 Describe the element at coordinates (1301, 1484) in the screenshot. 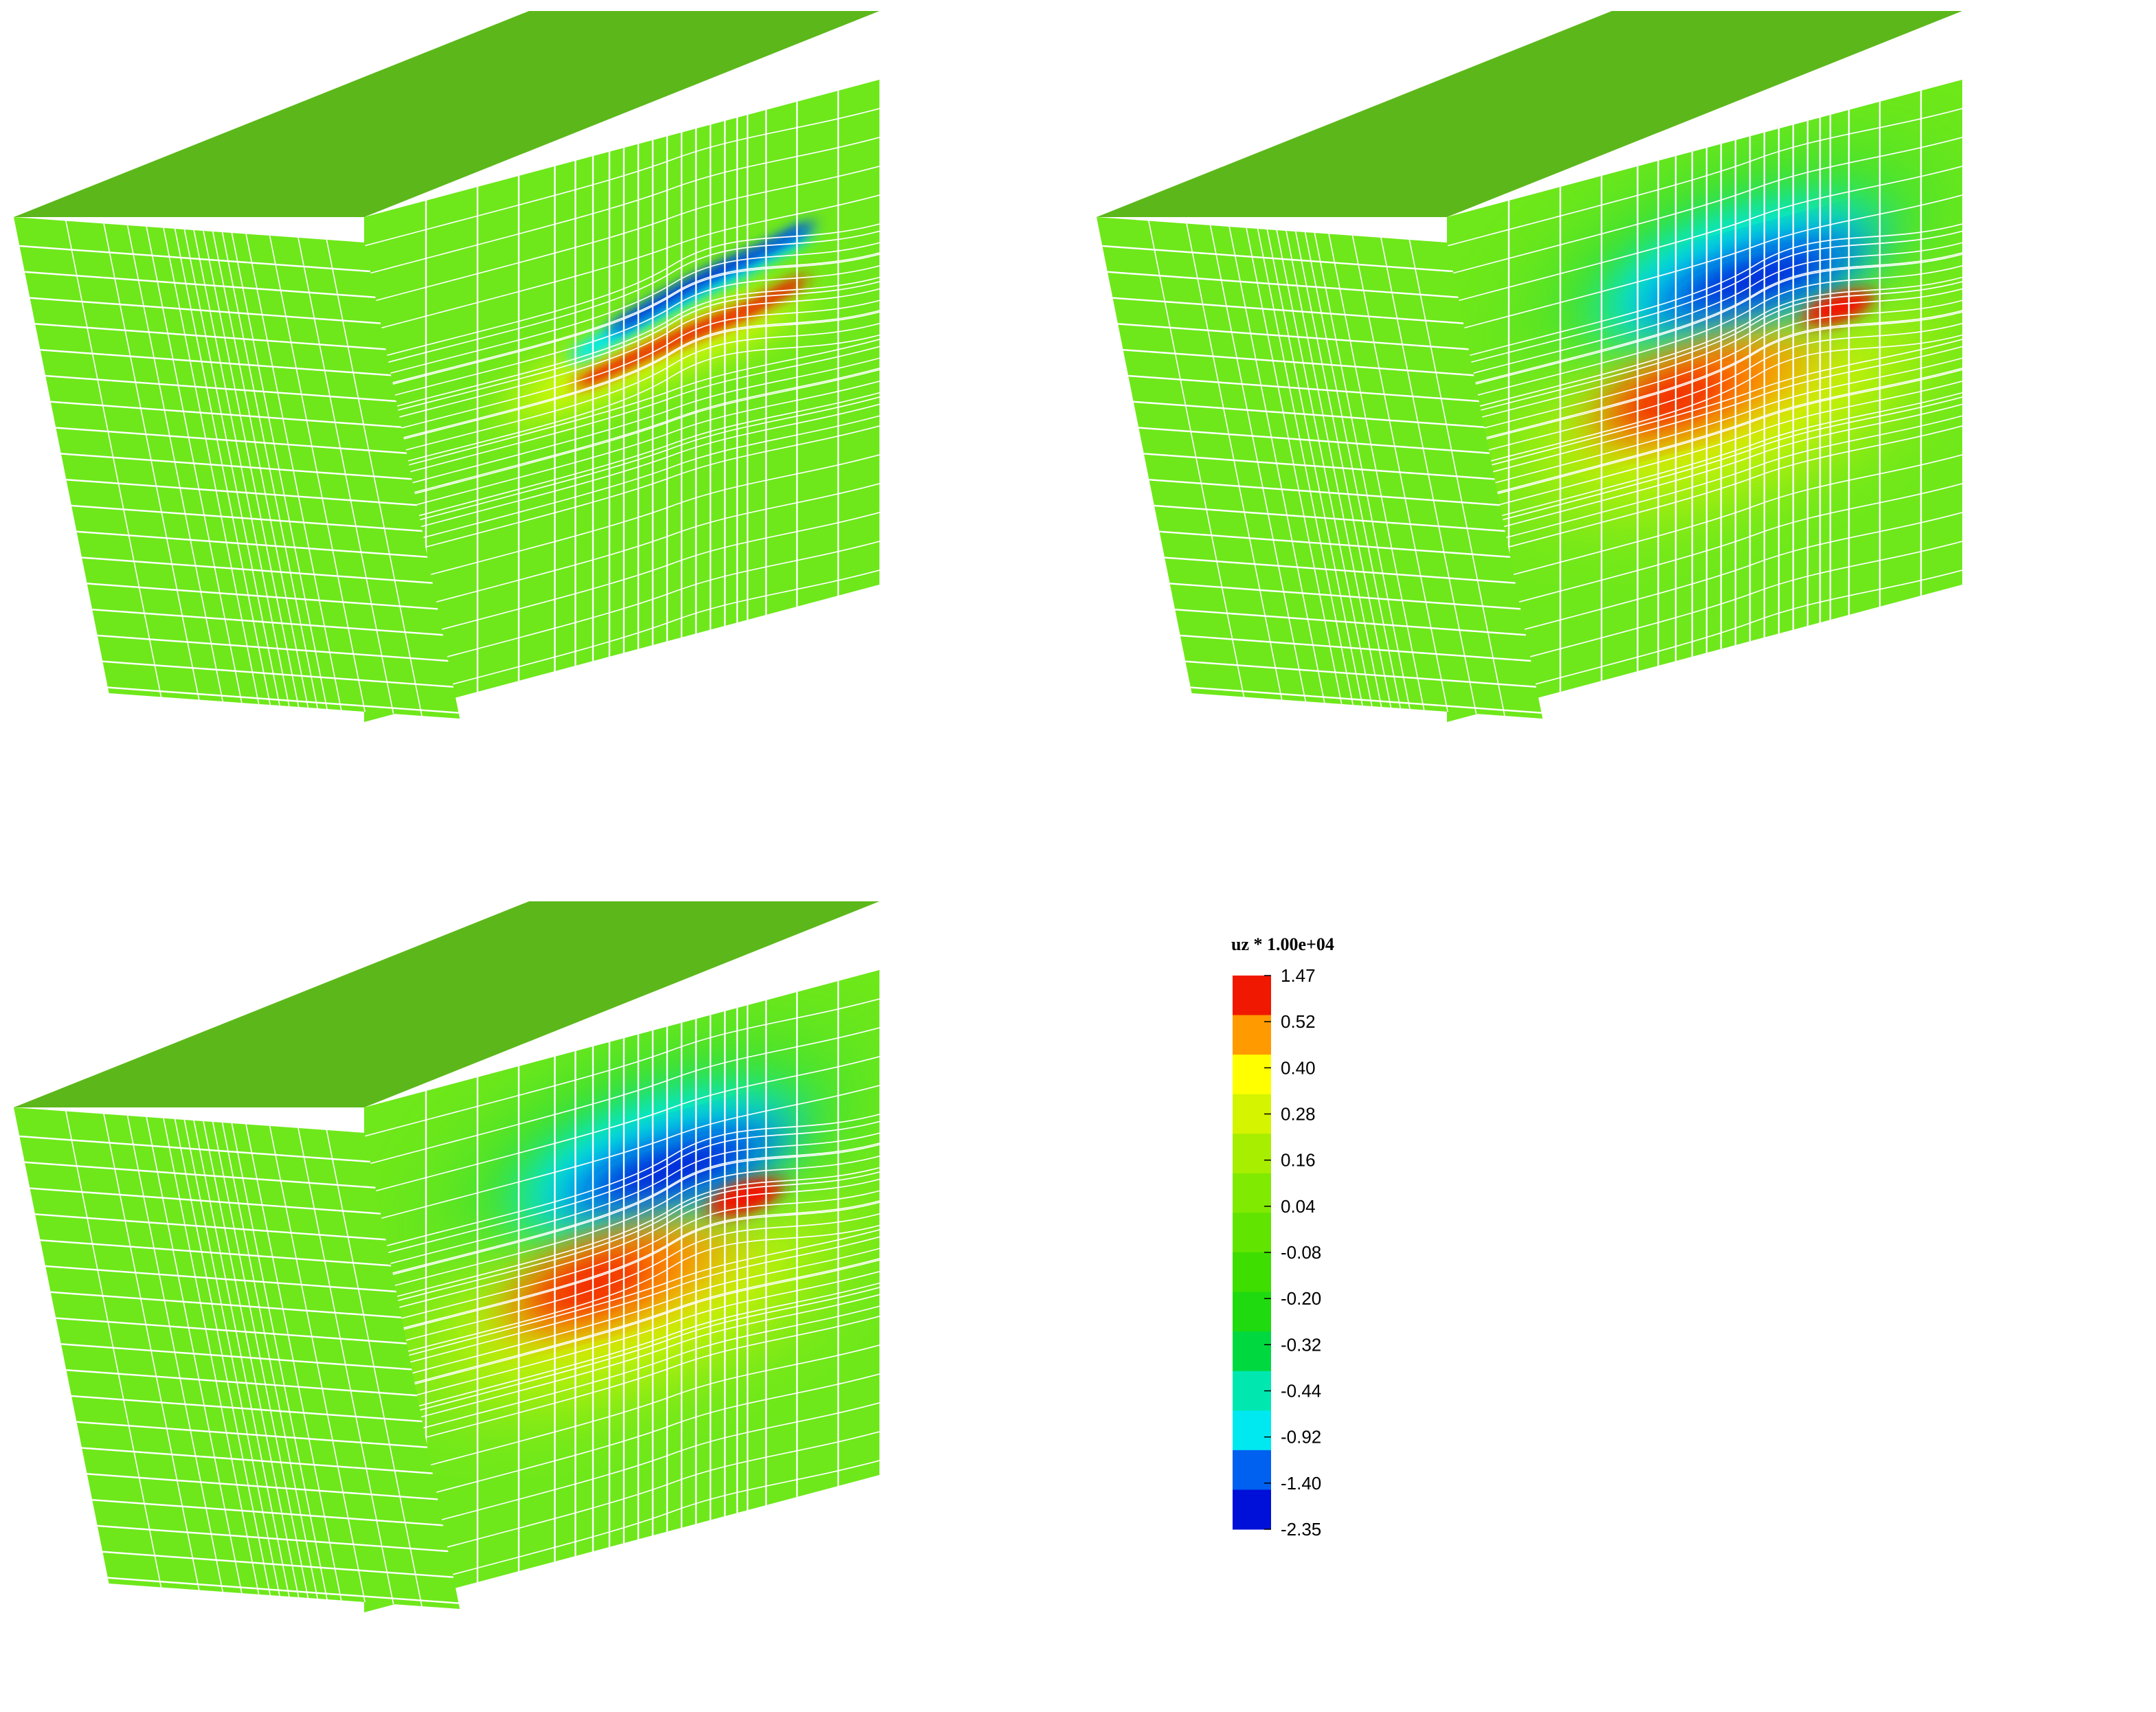

I see `legend-tick-label: -1.40` at that location.